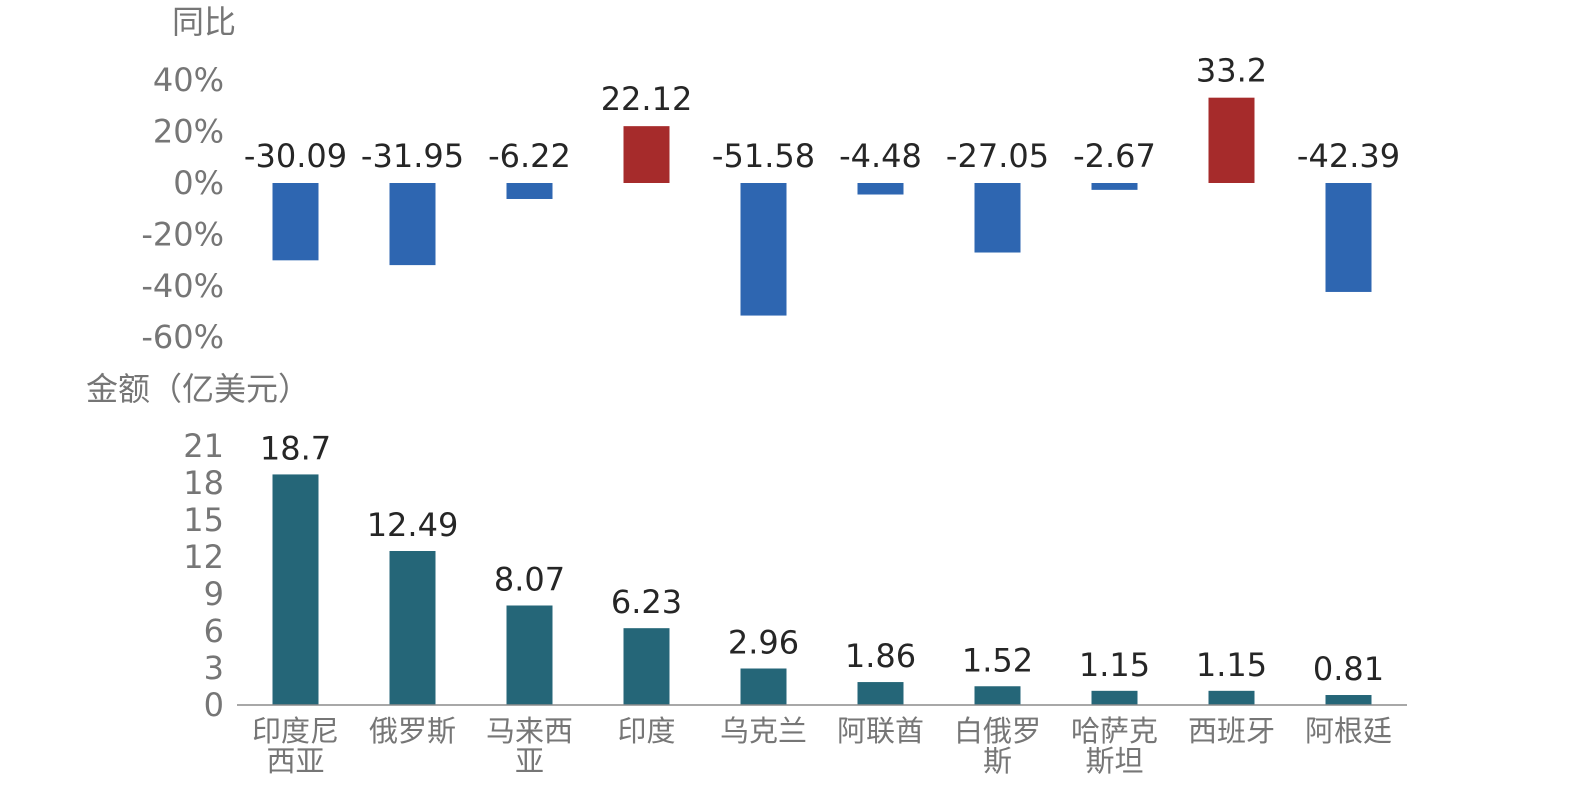  Describe the element at coordinates (1114, 156) in the screenshot. I see `data-label: -2.67` at that location.